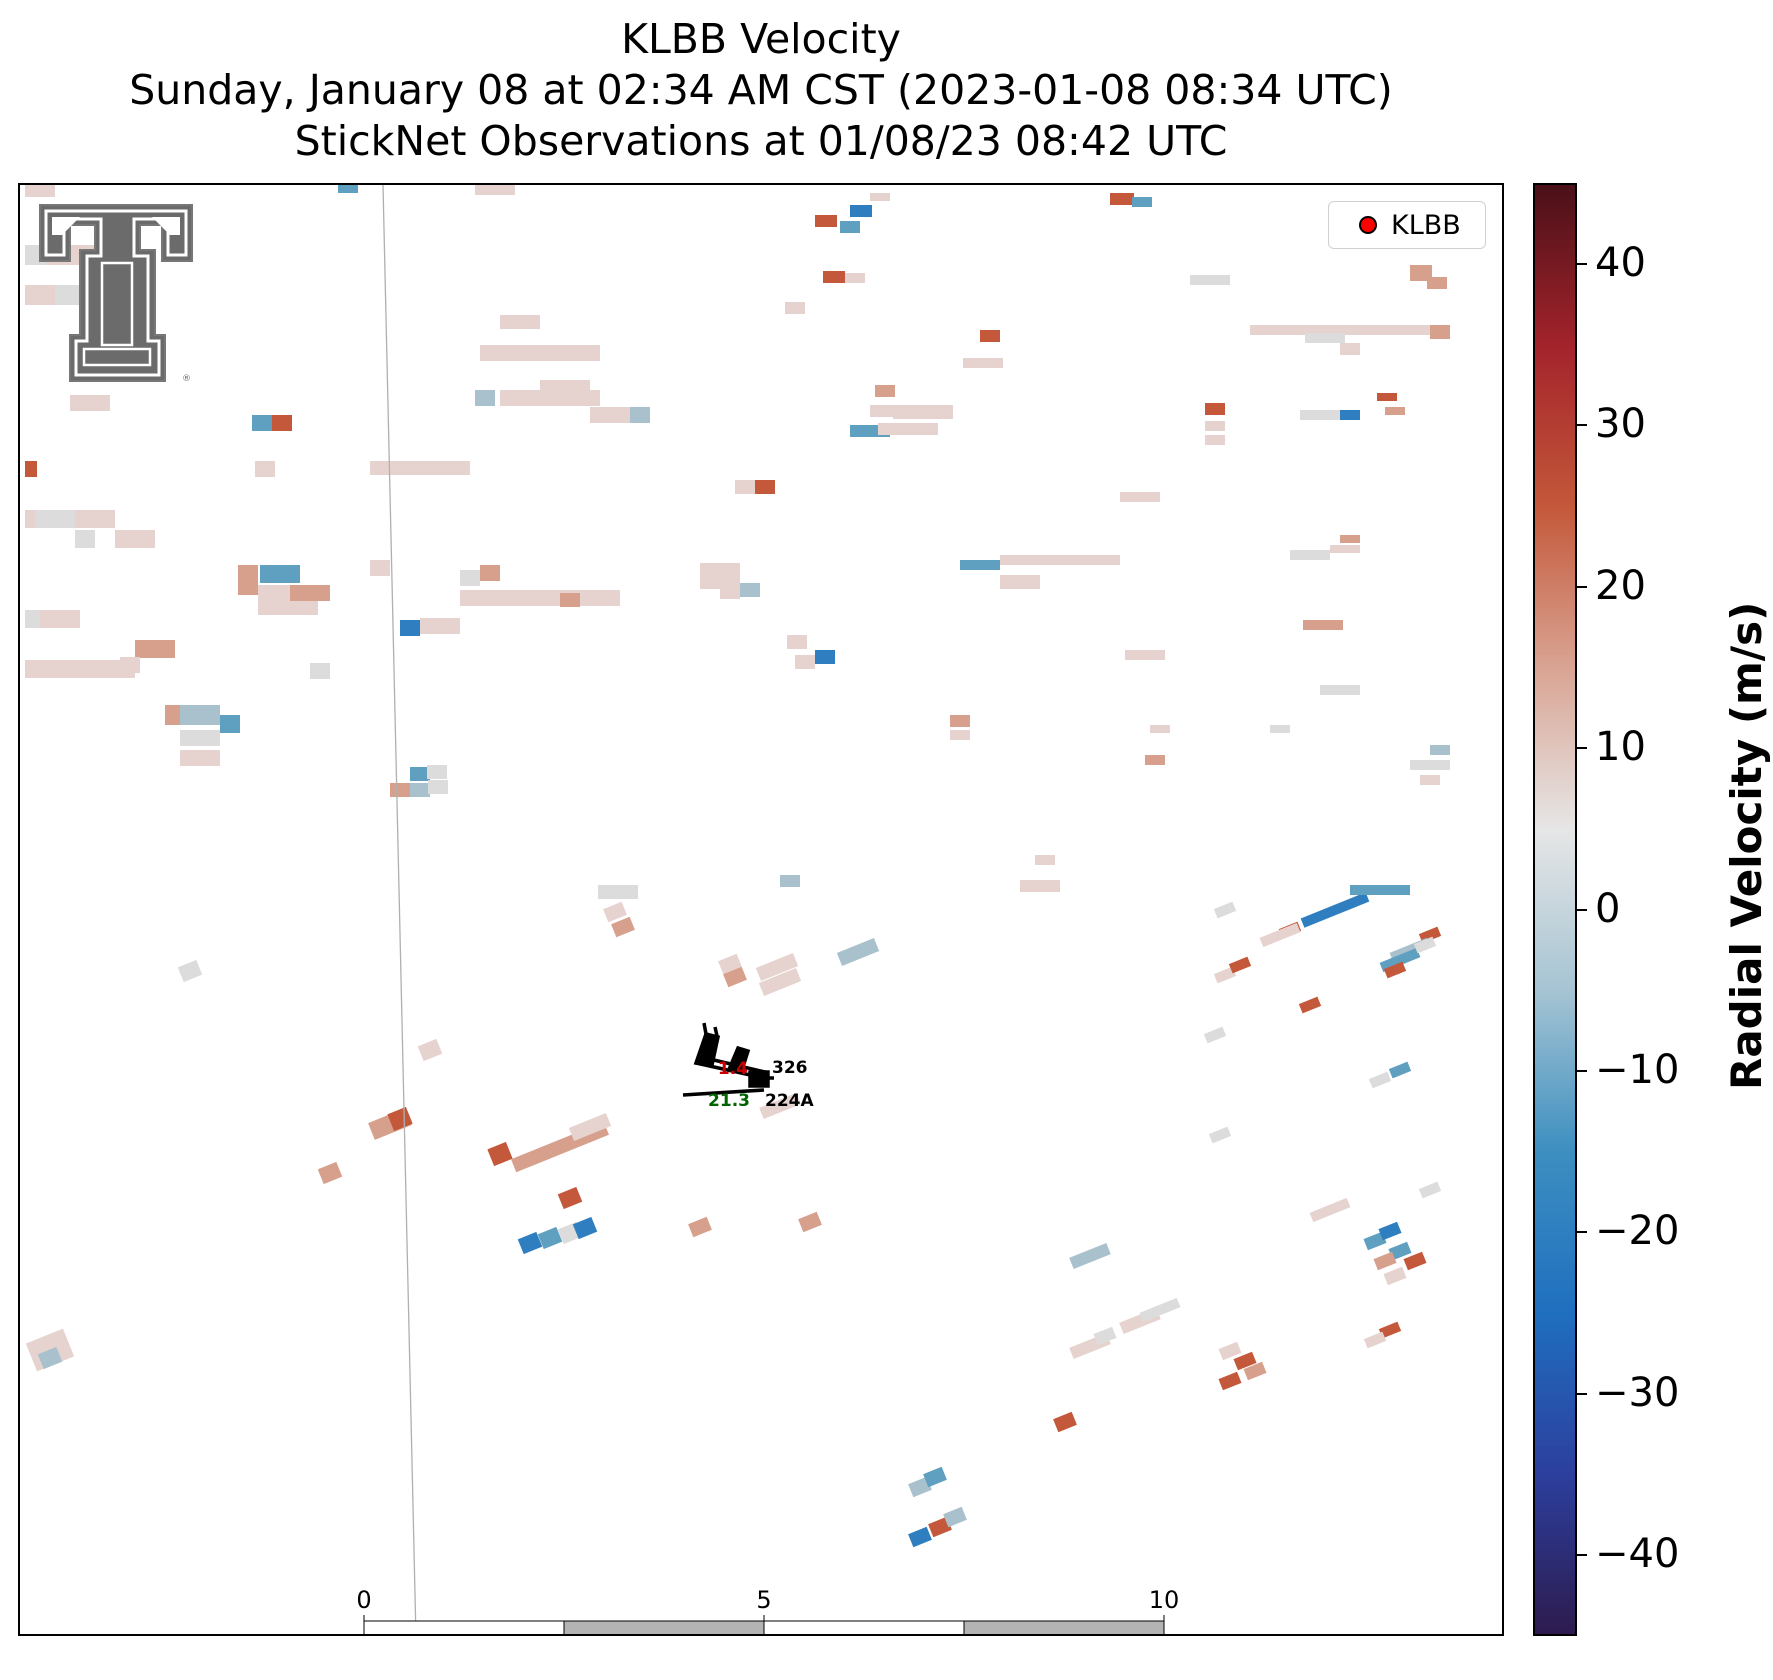  What do you see at coordinates (1608, 908) in the screenshot?
I see `colorbar-tick-label: 0` at bounding box center [1608, 908].